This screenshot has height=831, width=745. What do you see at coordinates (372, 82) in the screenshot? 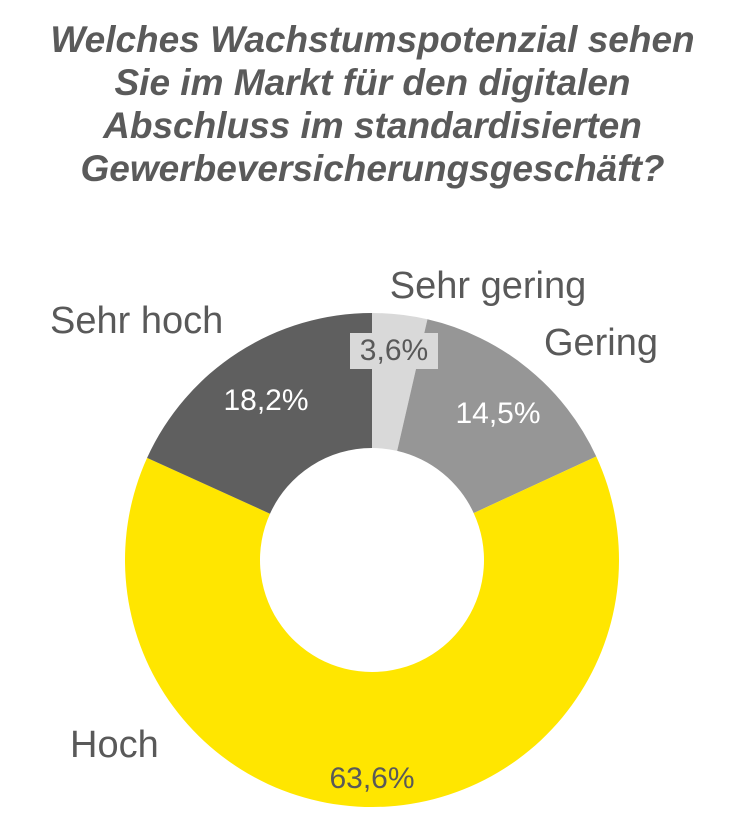
I see `chart-title-line: Sie im Markt für den digitalen` at bounding box center [372, 82].